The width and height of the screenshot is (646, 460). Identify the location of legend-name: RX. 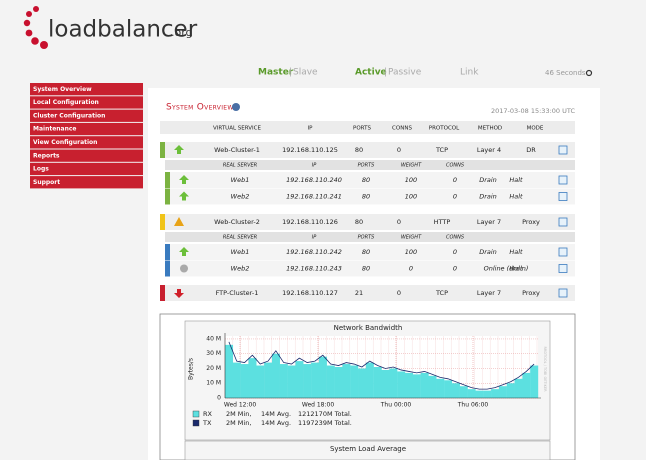
(208, 414).